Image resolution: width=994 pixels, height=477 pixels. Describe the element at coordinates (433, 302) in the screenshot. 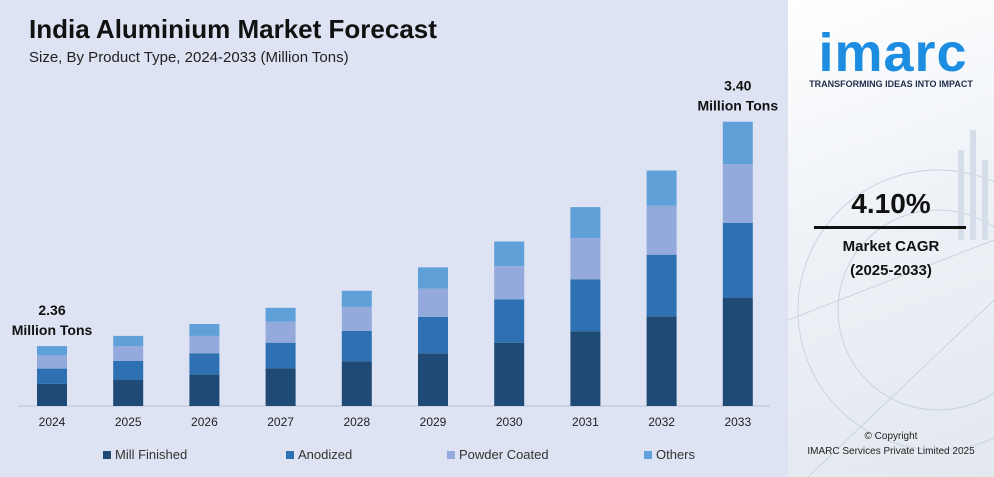

I see `bar-2029-powder-coated` at that location.